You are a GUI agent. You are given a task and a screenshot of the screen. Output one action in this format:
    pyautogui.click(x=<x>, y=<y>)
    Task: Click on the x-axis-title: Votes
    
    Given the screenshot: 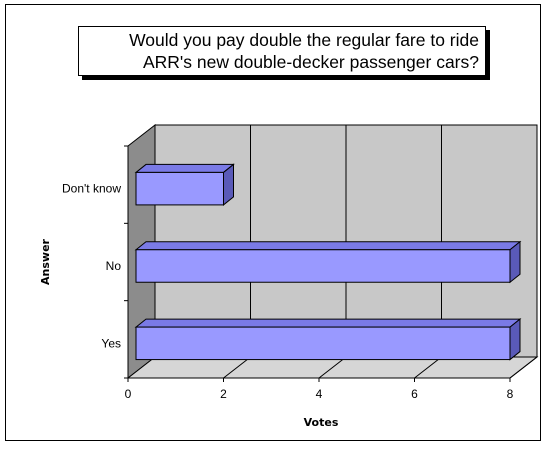 What is the action you would take?
    pyautogui.click(x=321, y=422)
    